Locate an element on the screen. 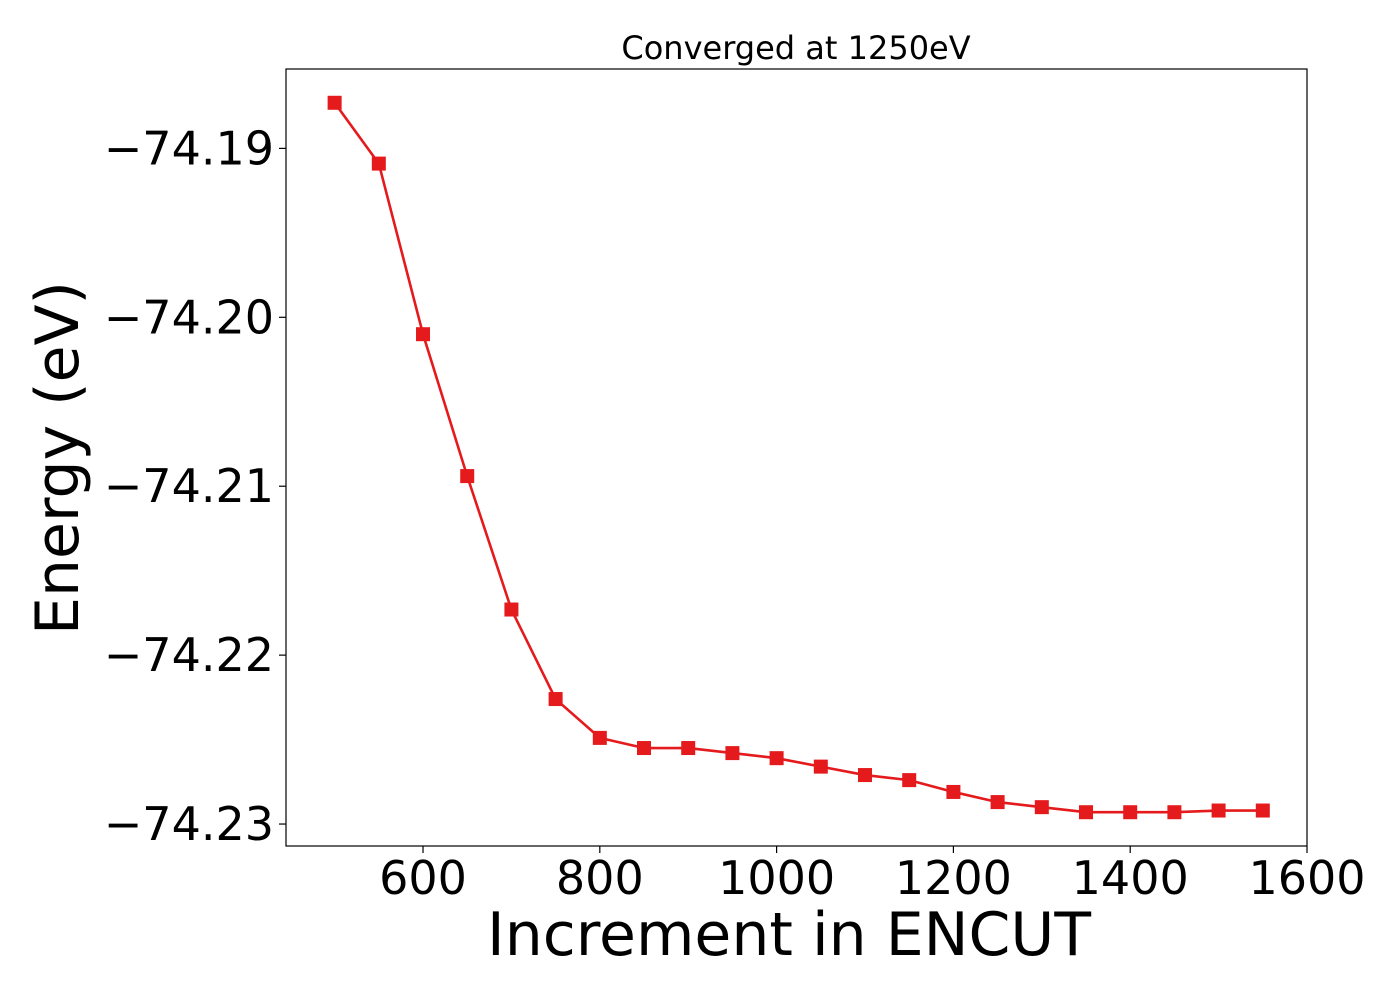  x-tick-label: 1400 is located at coordinates (1130, 878).